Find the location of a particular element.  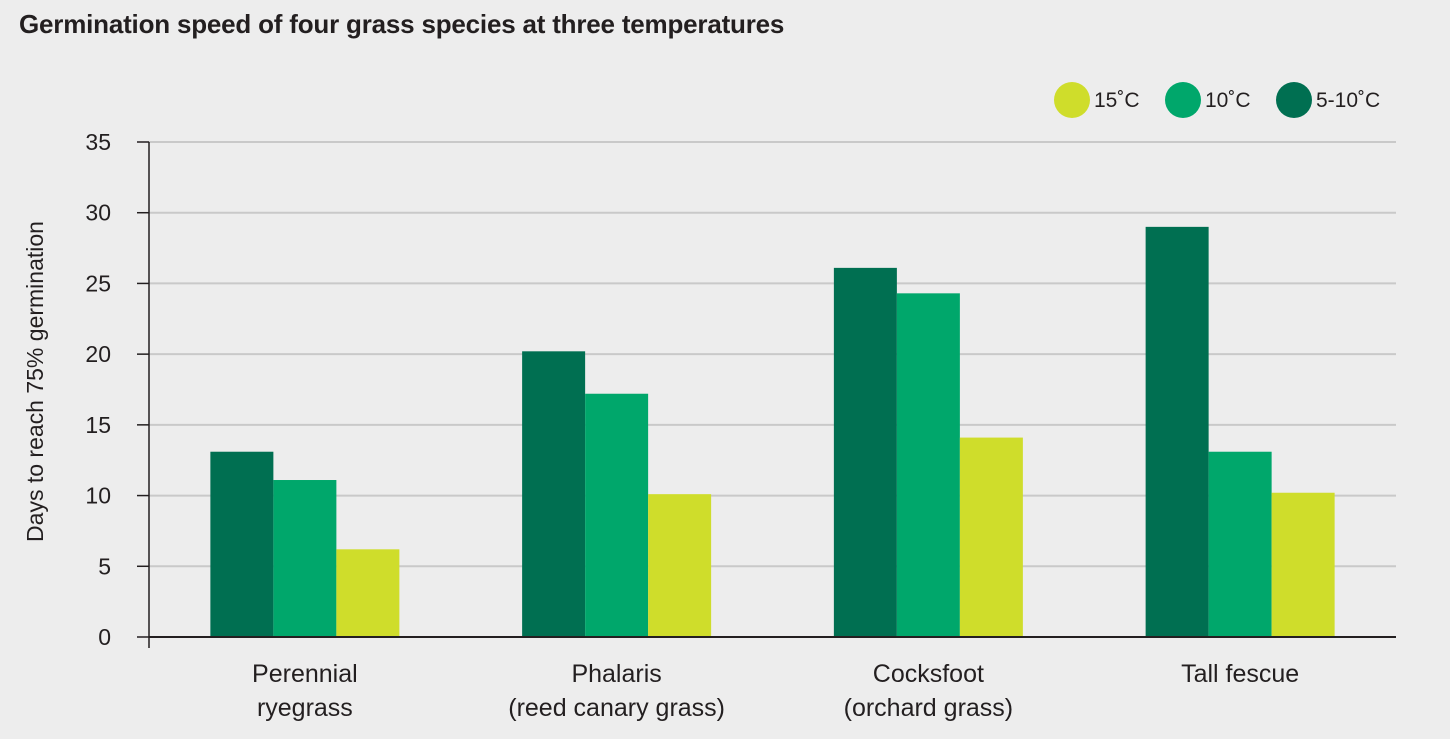

x-category-label: Perennial is located at coordinates (305, 674).